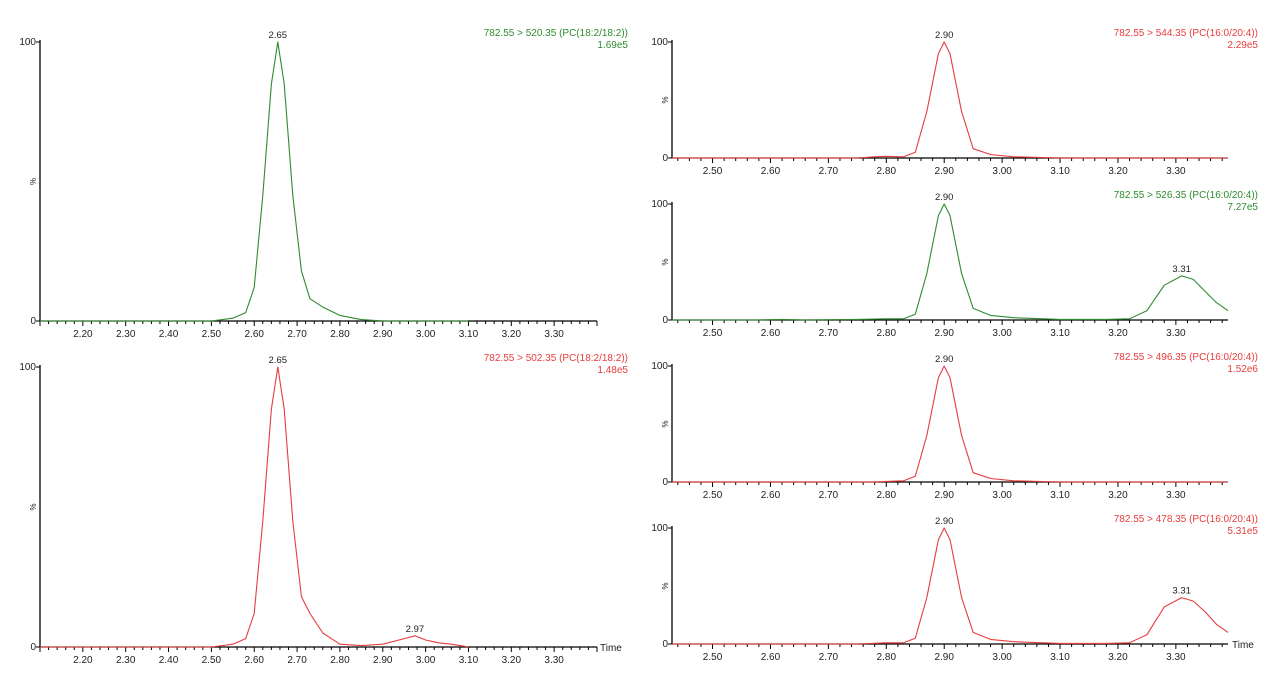 The image size is (1280, 688). I want to click on transition-label: 782.55 > 496.35 (PC(16:0/20:4)), so click(1186, 357).